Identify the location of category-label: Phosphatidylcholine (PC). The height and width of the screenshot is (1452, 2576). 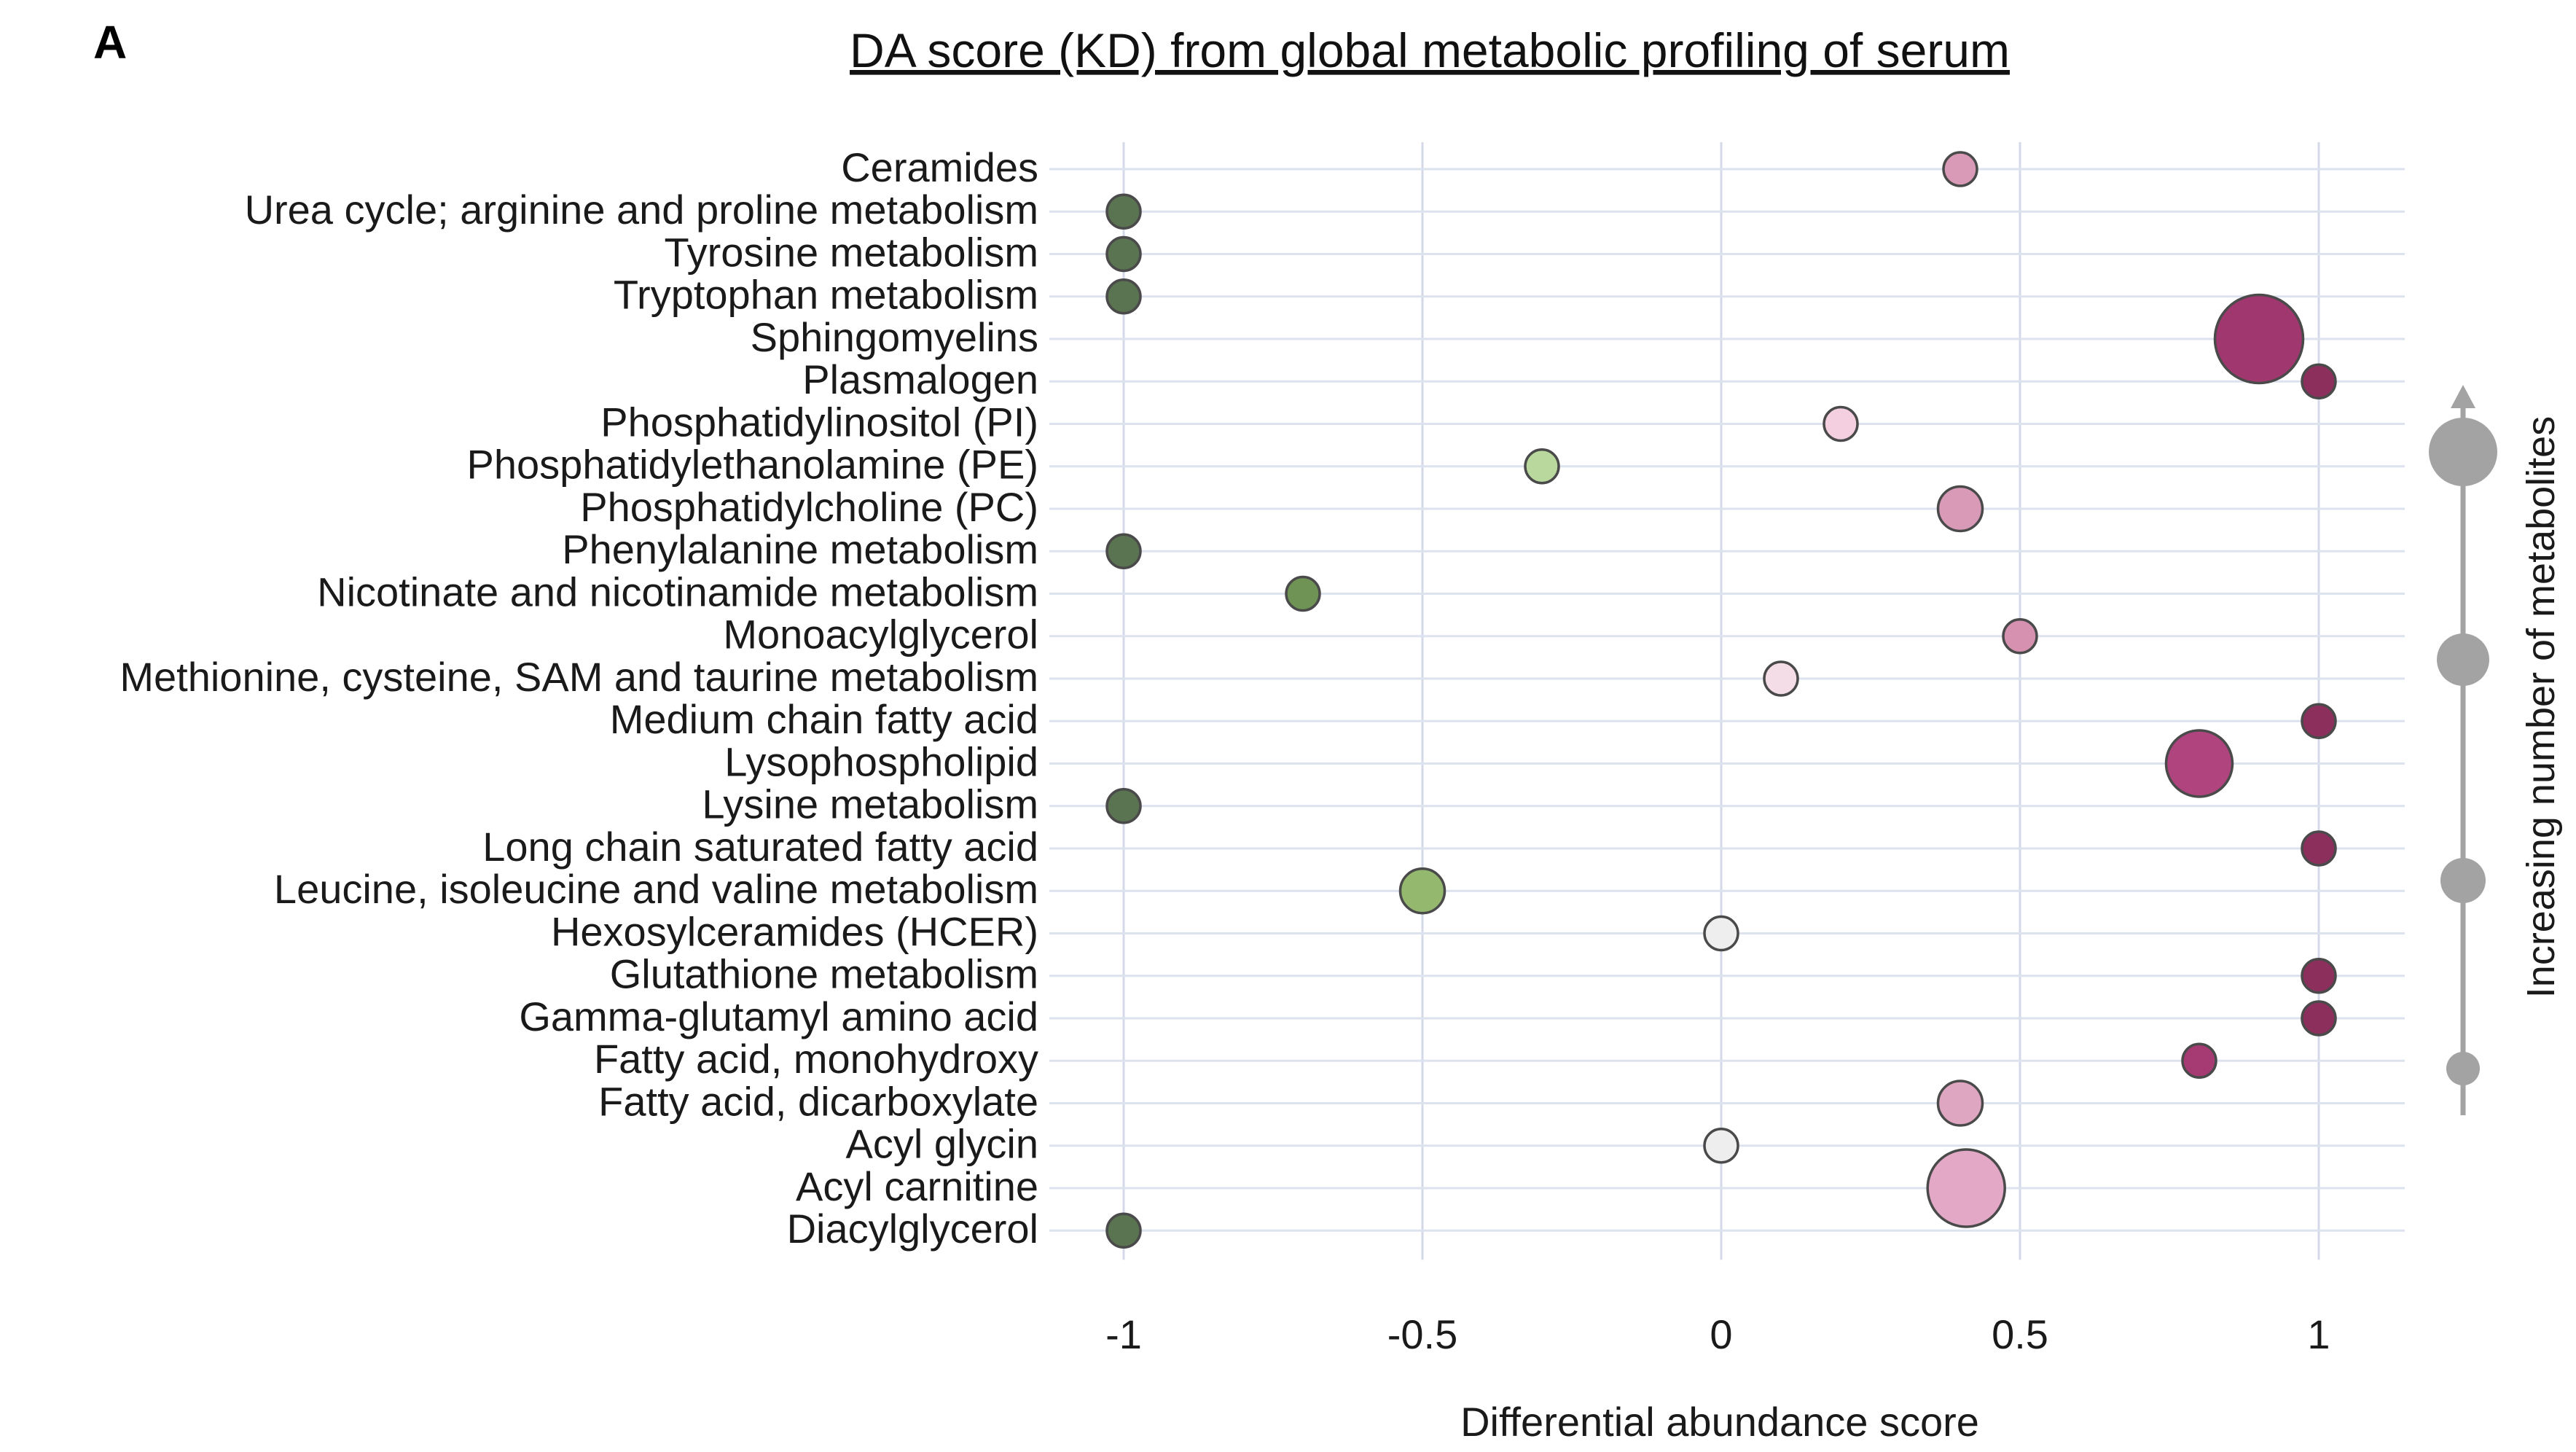
(809, 507).